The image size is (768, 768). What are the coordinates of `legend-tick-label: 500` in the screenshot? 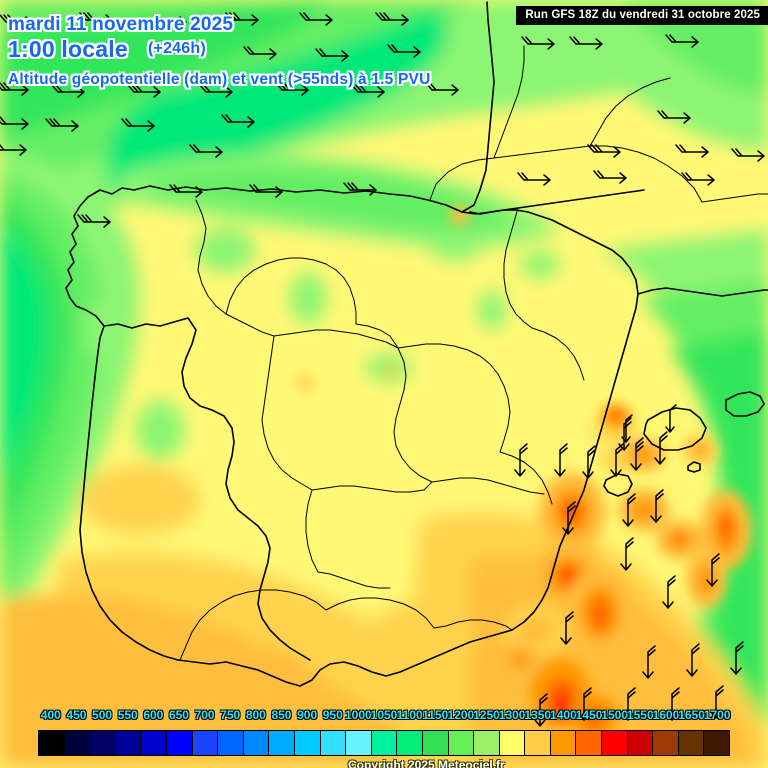 It's located at (102, 715).